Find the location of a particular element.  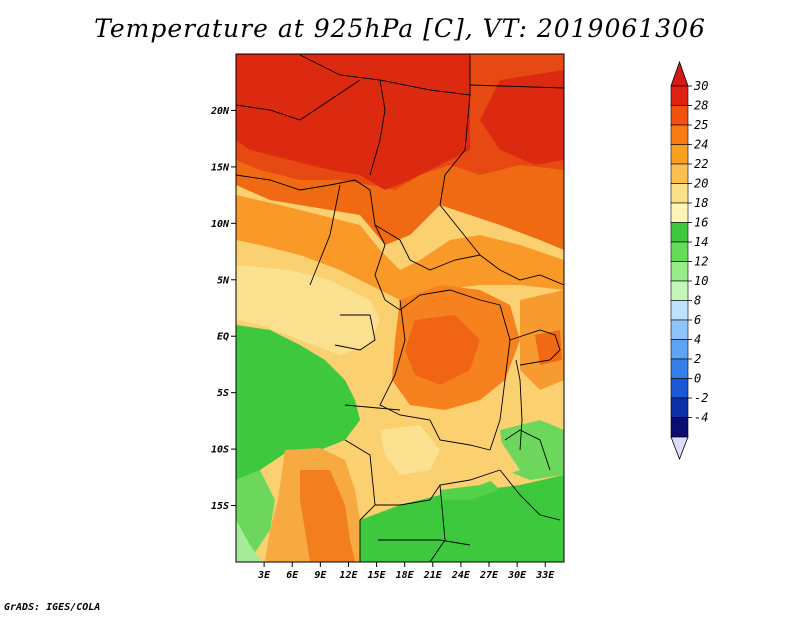

lat-tick-label: 20N is located at coordinates (220, 111).